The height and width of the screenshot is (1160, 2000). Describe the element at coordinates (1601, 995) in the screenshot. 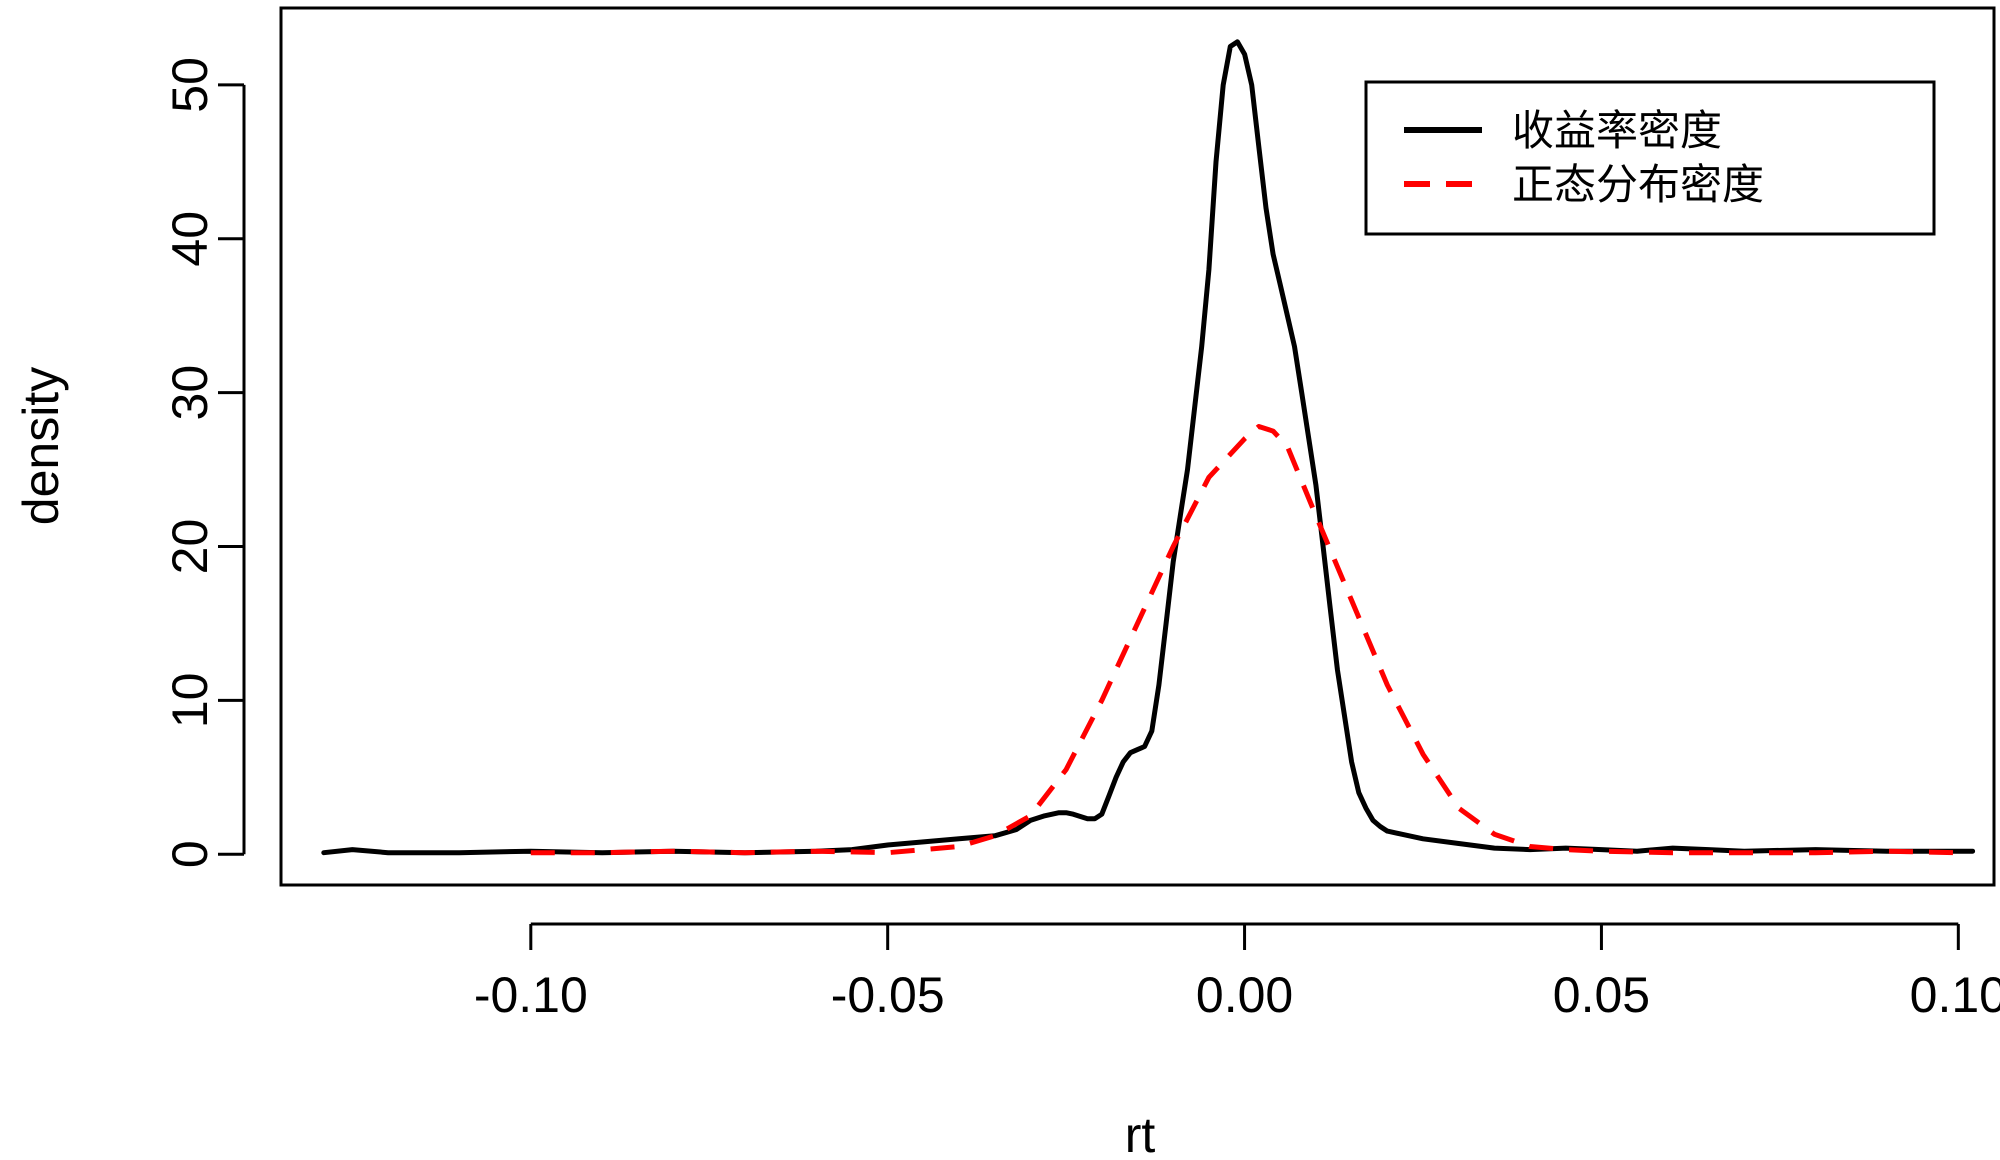

I see `x-tick-label: 0.05` at that location.